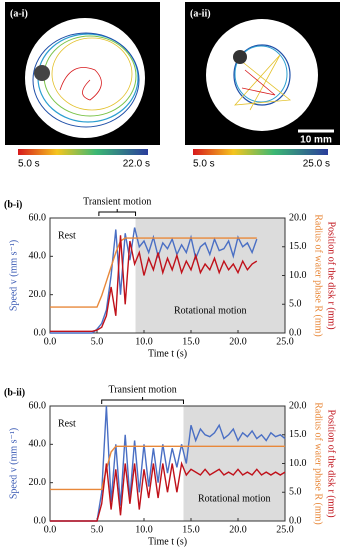  Describe the element at coordinates (14, 392) in the screenshot. I see `panel-label: (b-ii)` at that location.